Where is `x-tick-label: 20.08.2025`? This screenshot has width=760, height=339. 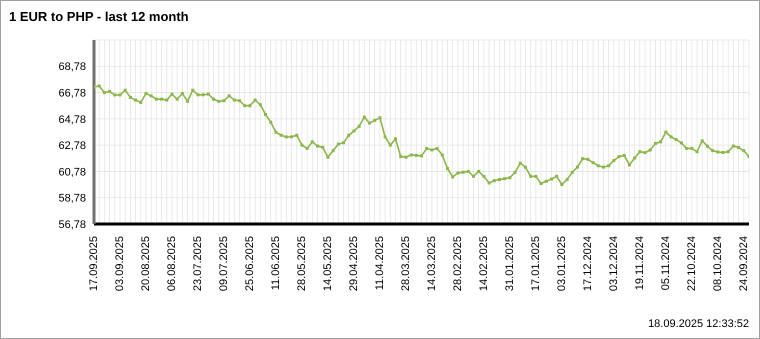
x-tick-label: 20.08.2025 is located at coordinates (146, 264).